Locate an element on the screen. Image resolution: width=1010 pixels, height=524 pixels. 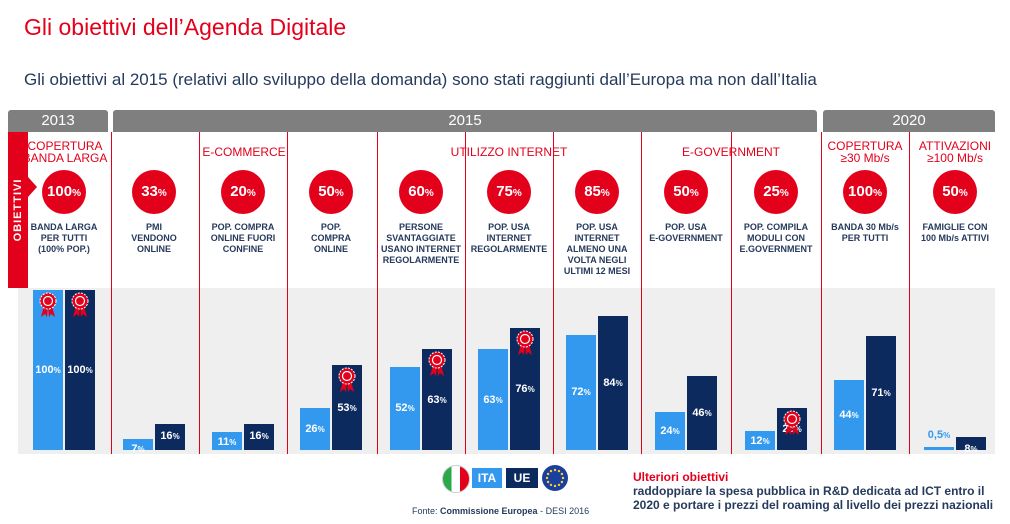
bar-value-ita: 24% is located at coordinates (670, 430).